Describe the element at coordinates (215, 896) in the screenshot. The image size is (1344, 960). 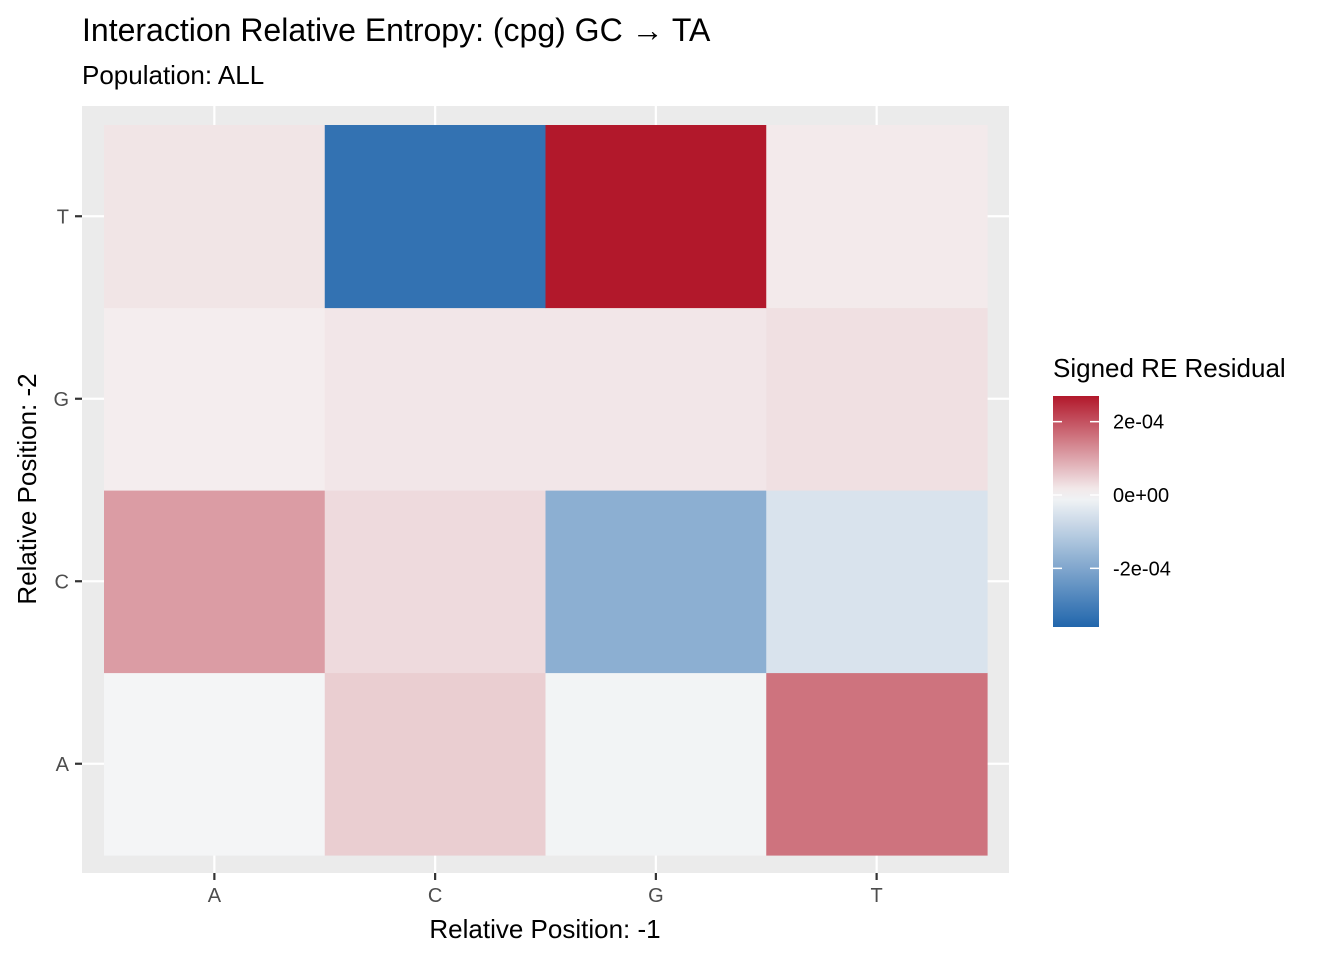
I see `x-tick-label: A` at that location.